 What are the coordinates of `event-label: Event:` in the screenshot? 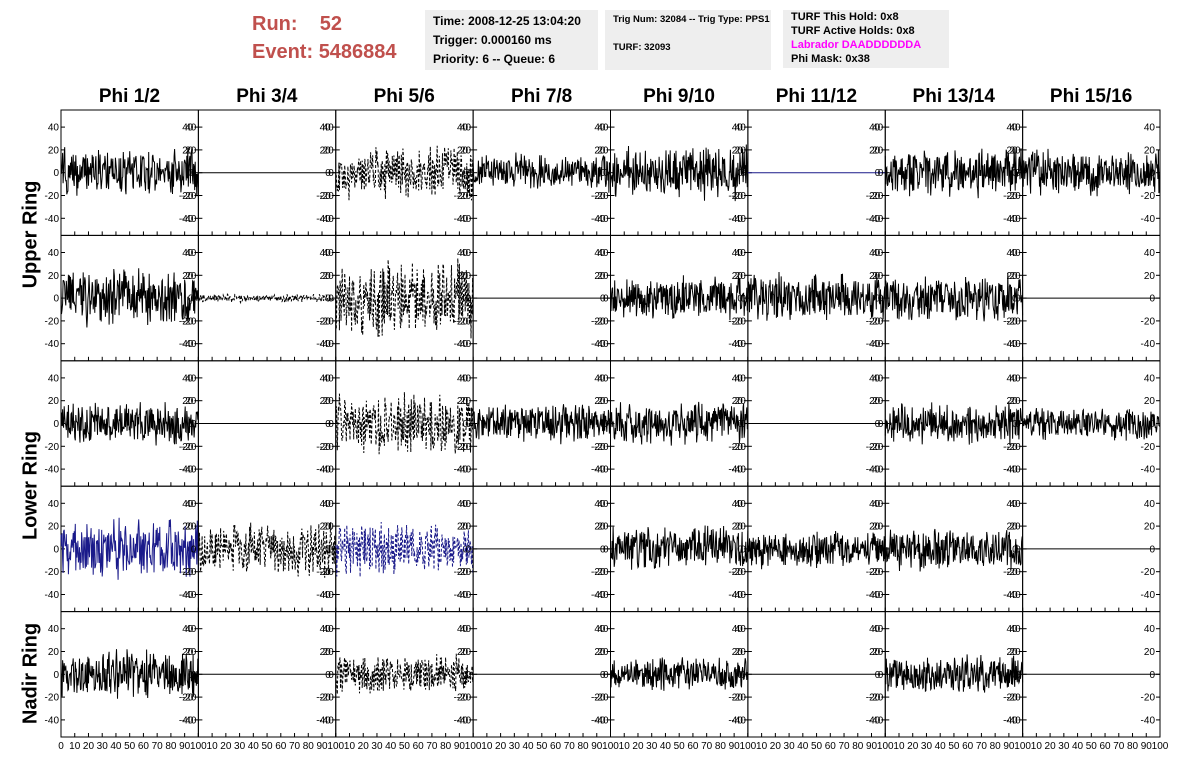 It's located at (283, 52).